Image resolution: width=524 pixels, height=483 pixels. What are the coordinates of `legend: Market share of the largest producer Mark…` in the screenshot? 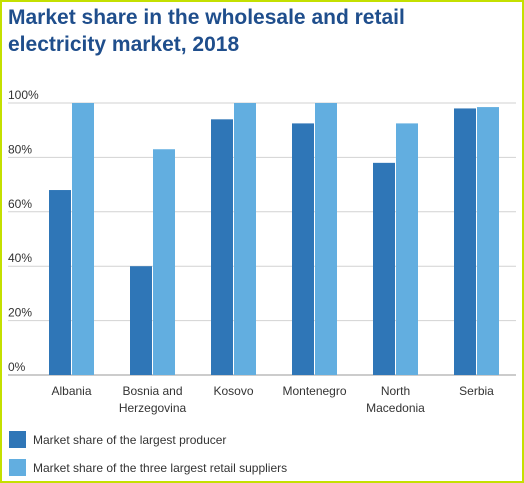 It's located at (148, 453).